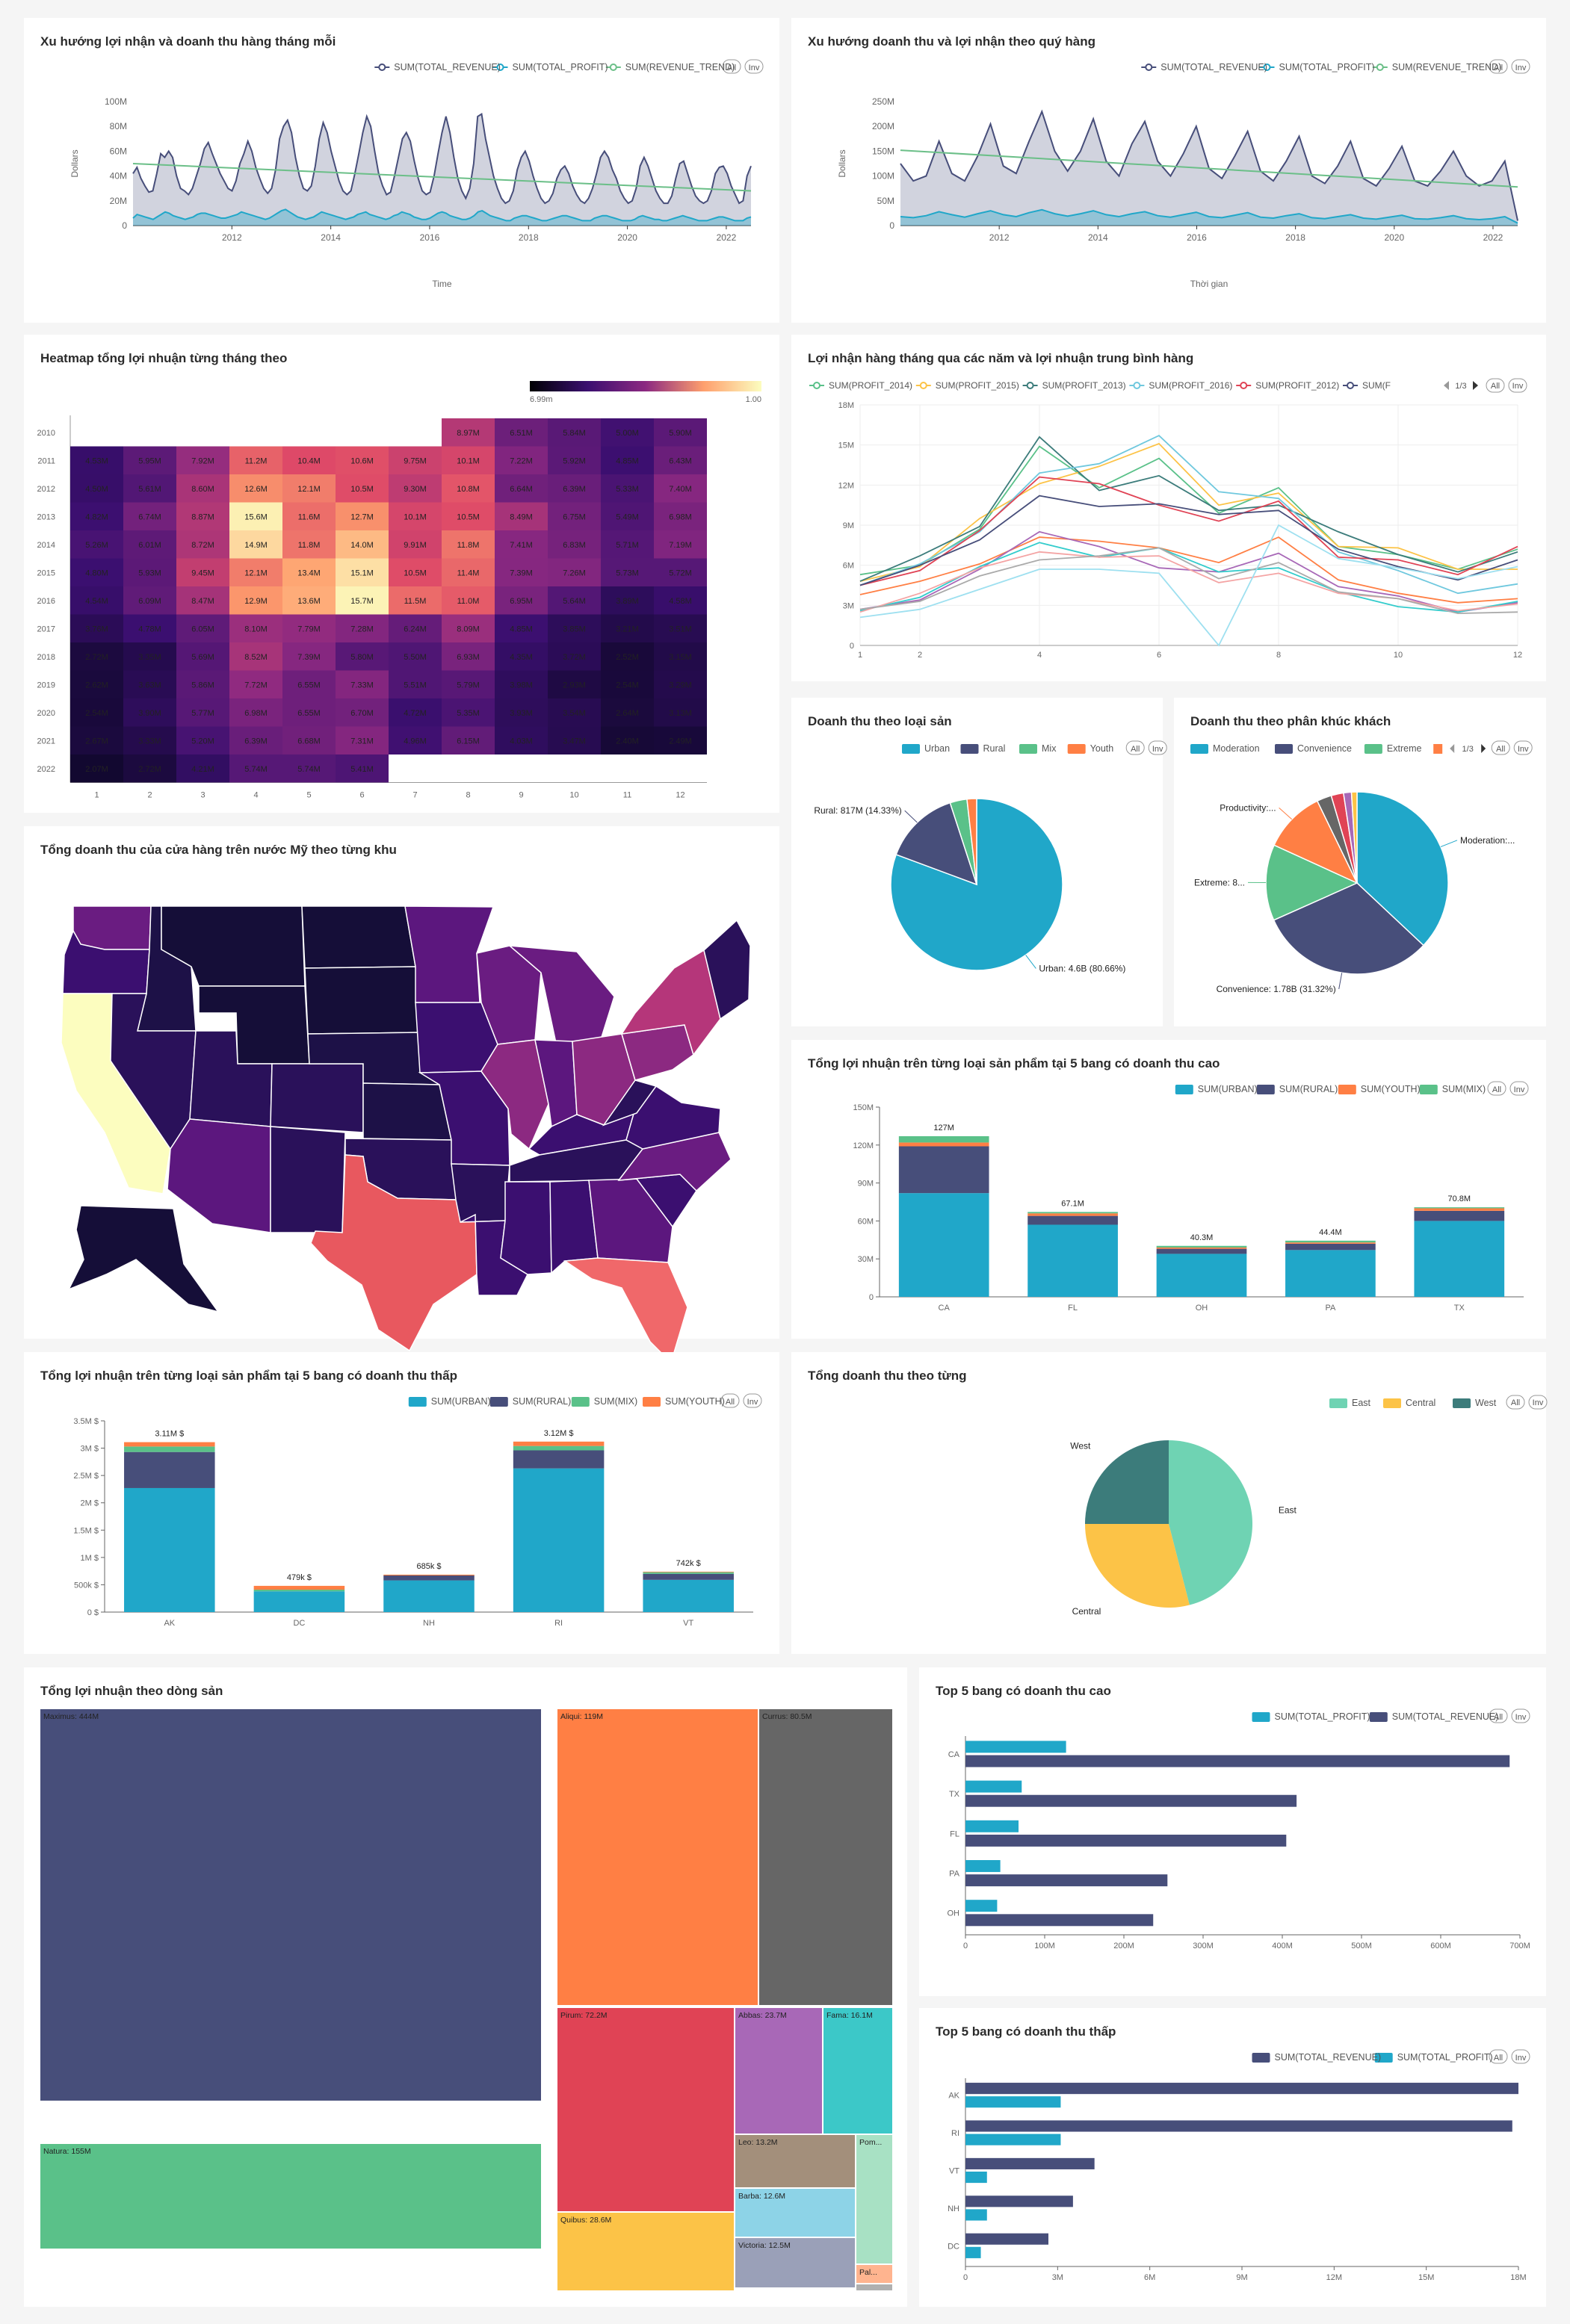 Image resolution: width=1570 pixels, height=2324 pixels. Describe the element at coordinates (627, 656) in the screenshot. I see `heatmap-cell: 2.52M` at that location.